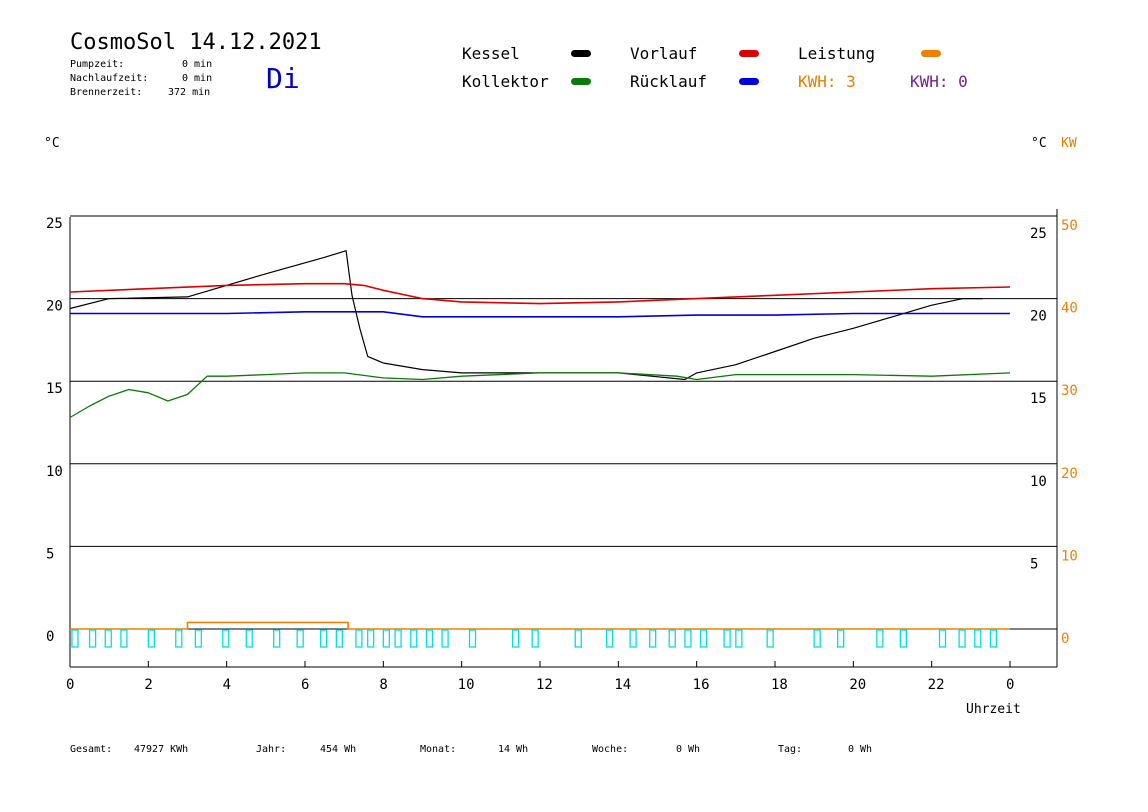  Describe the element at coordinates (491, 53) in the screenshot. I see `legend-kessel: Kessel` at that location.